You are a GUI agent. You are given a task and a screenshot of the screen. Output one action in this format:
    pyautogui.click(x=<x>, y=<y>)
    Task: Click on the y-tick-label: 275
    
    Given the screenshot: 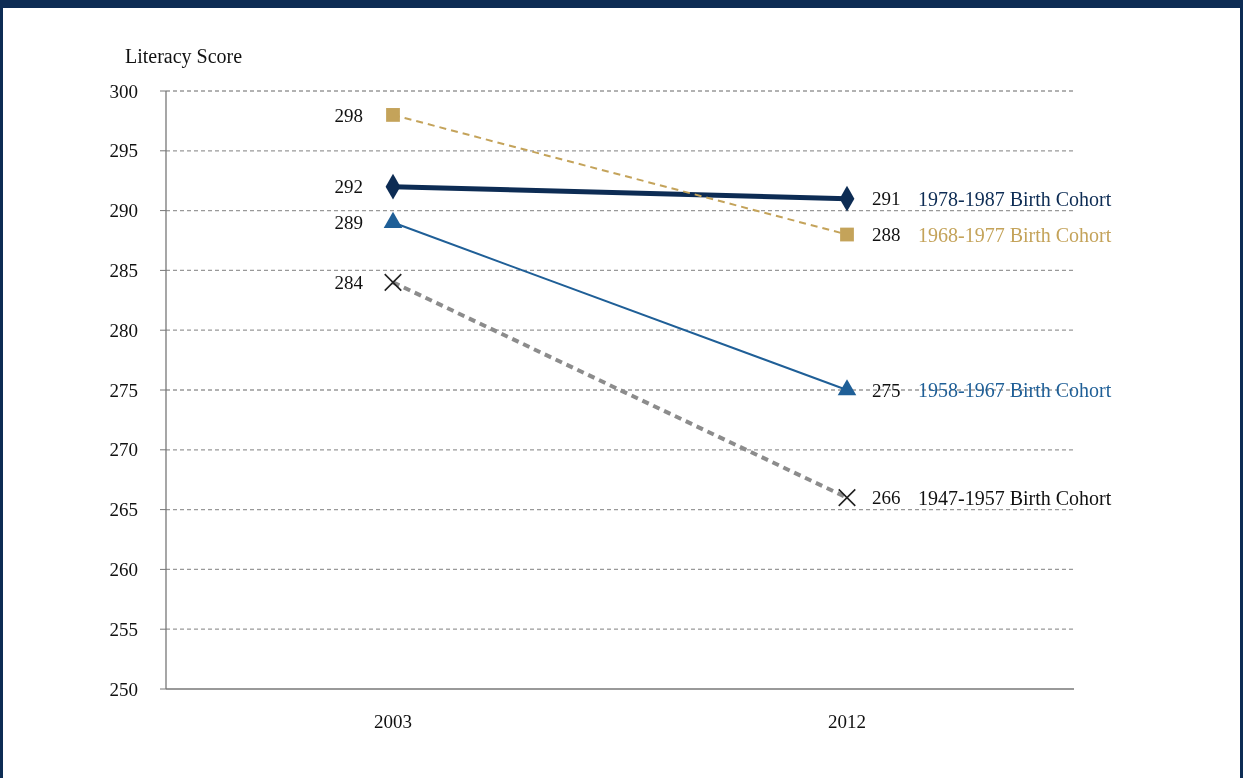 What is the action you would take?
    pyautogui.click(x=123, y=390)
    